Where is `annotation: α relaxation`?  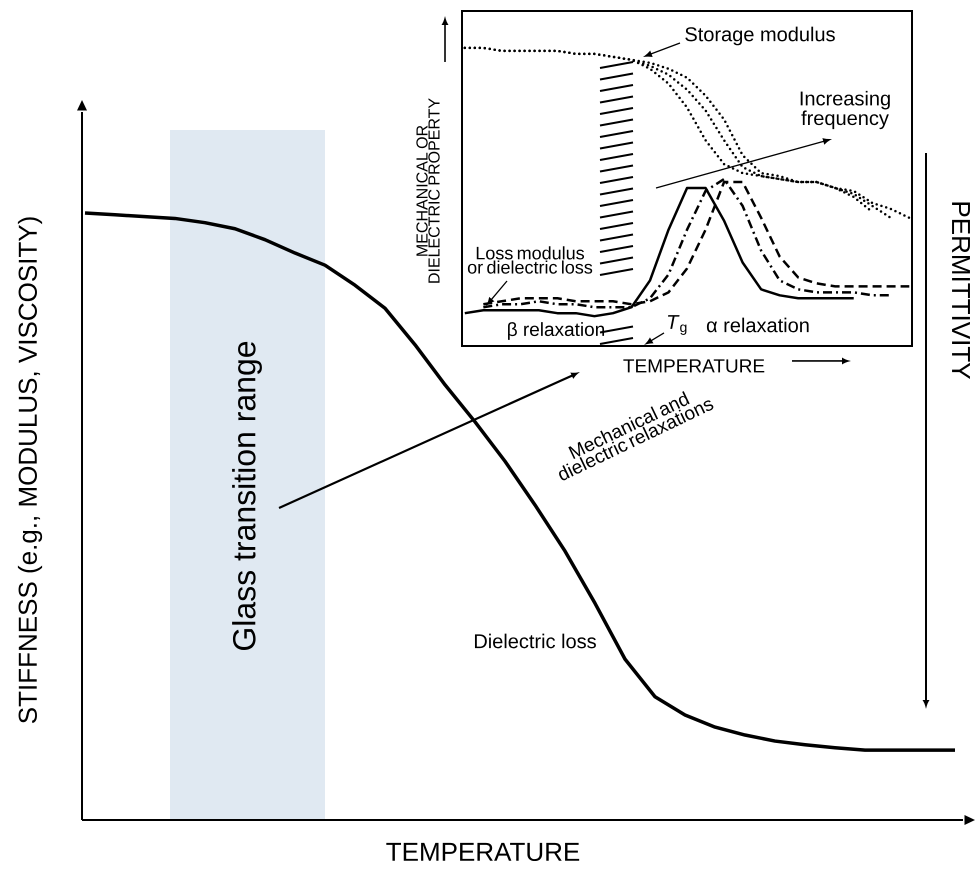 annotation: α relaxation is located at coordinates (757, 325).